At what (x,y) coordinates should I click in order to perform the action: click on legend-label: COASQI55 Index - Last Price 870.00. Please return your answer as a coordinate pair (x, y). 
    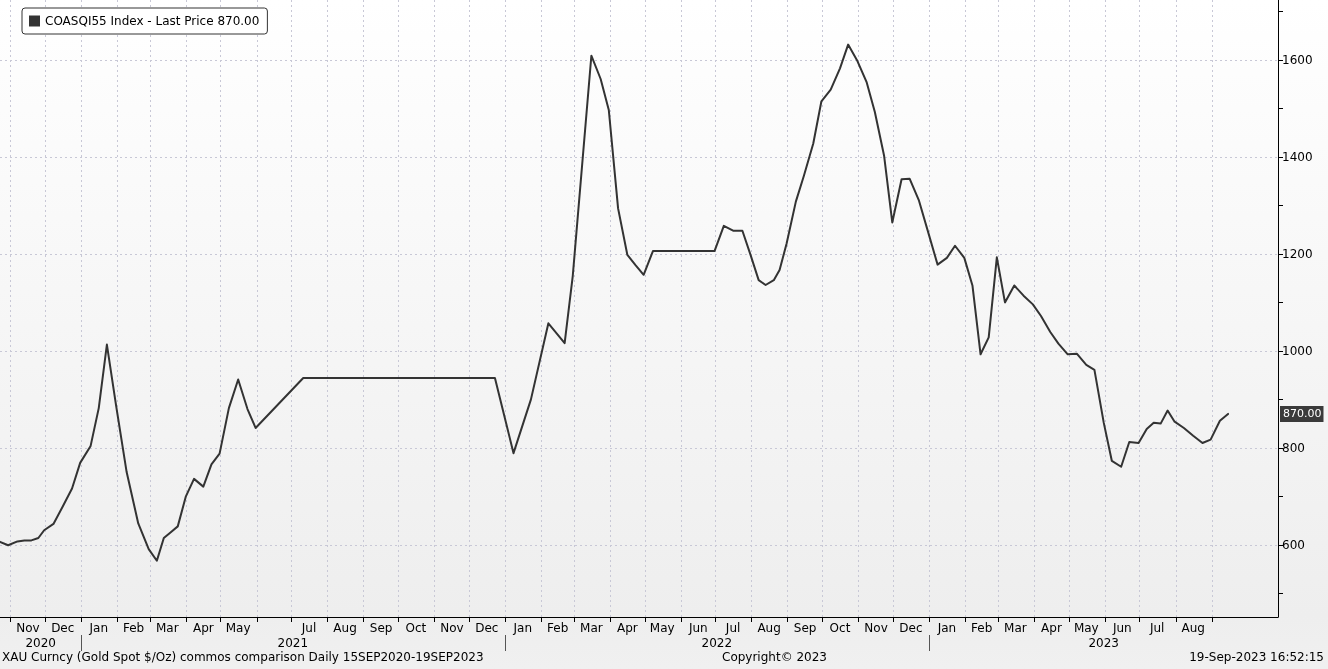
    Looking at the image, I should click on (152, 21).